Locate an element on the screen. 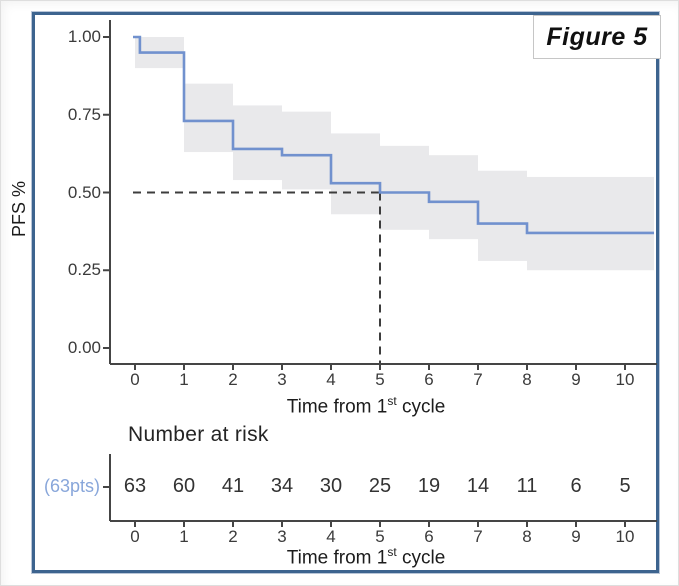 The image size is (679, 586). risk-count-value: 6 is located at coordinates (576, 486).